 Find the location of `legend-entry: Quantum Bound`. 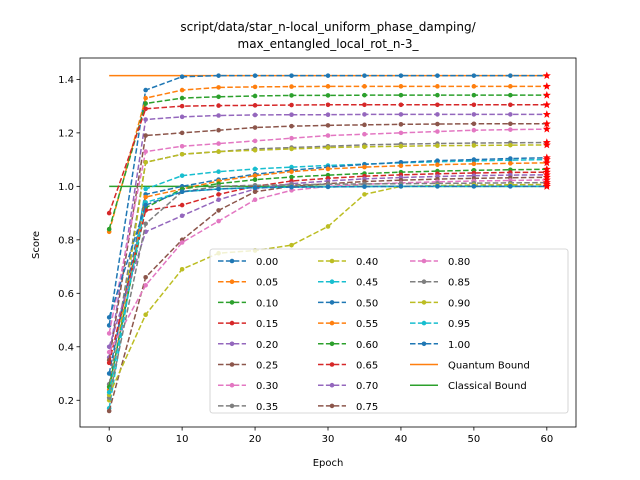

legend-entry: Quantum Bound is located at coordinates (470, 366).